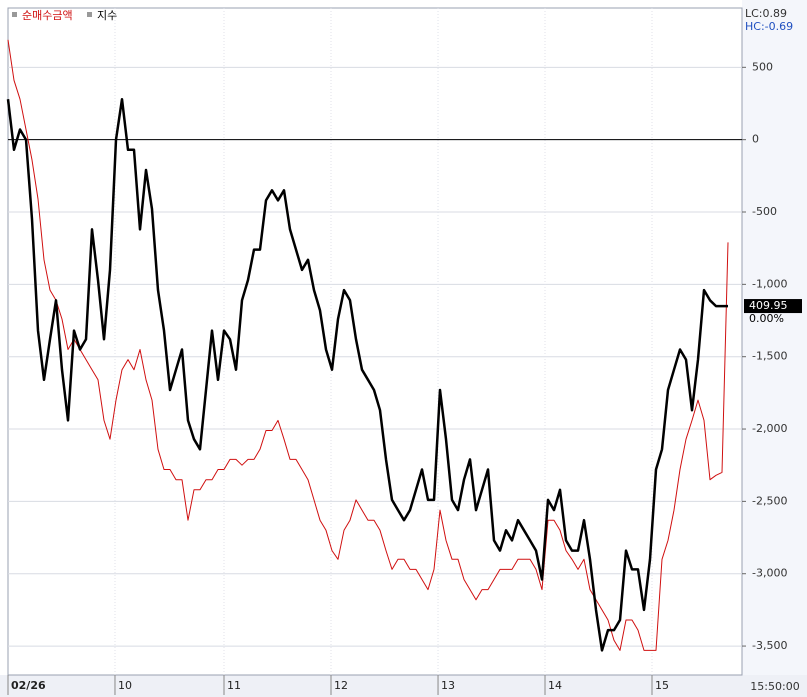 The height and width of the screenshot is (697, 807). I want to click on y-tick-label: 500, so click(762, 66).